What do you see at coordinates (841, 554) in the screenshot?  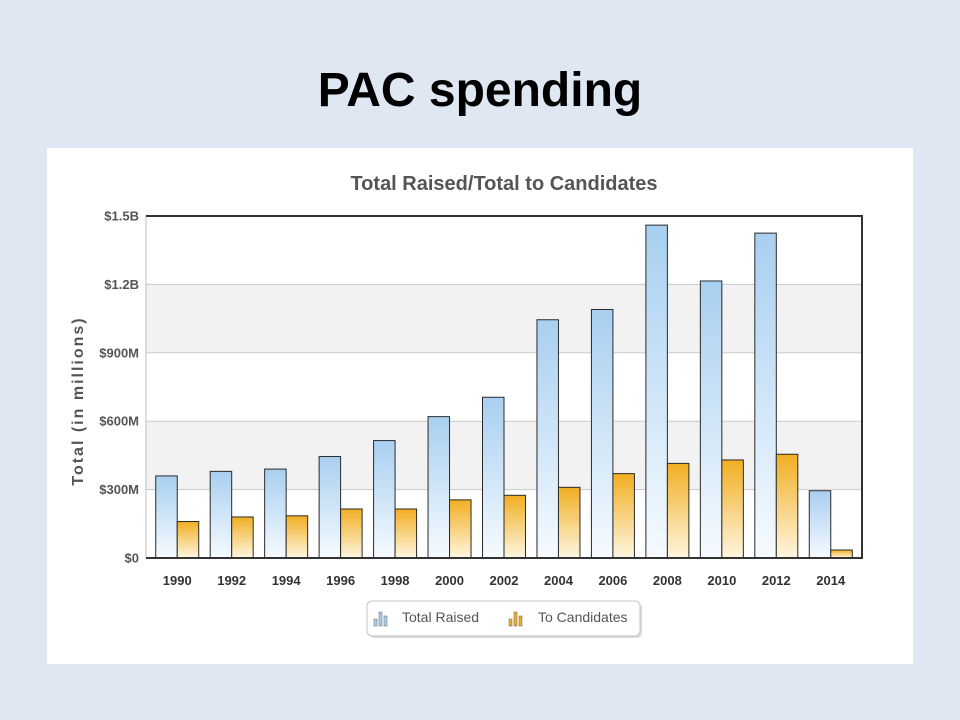 I see `bar-to-candidates-2014` at bounding box center [841, 554].